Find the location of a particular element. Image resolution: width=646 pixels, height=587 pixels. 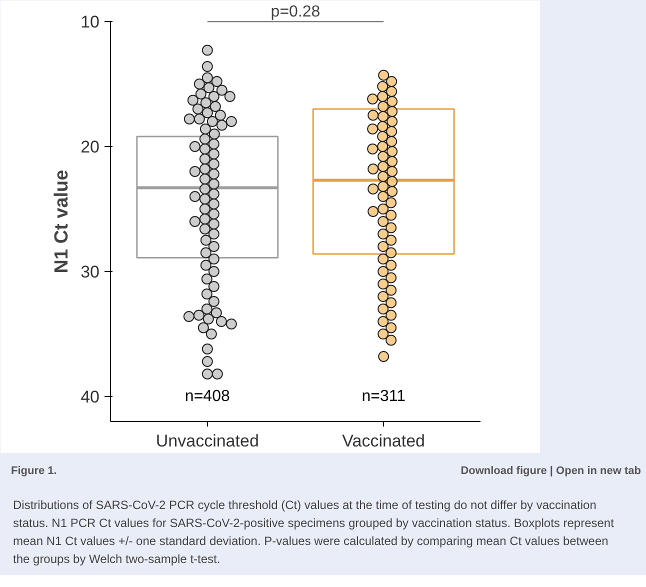

text: Distributions of SARS-CoV-2 PCR cycle threshold (Ct) values at the time of testing do not differ by vaccination status. N1 PCR Ct values for SARS-CoV-2-positive specimens grouped by vaccination status. Boxplots represent mean N1 Ct values +/- one standard deviation. P-values were calculated by comparing mean Ct values between the groups by Welch two-sample t-test. is located at coordinates (314, 532).